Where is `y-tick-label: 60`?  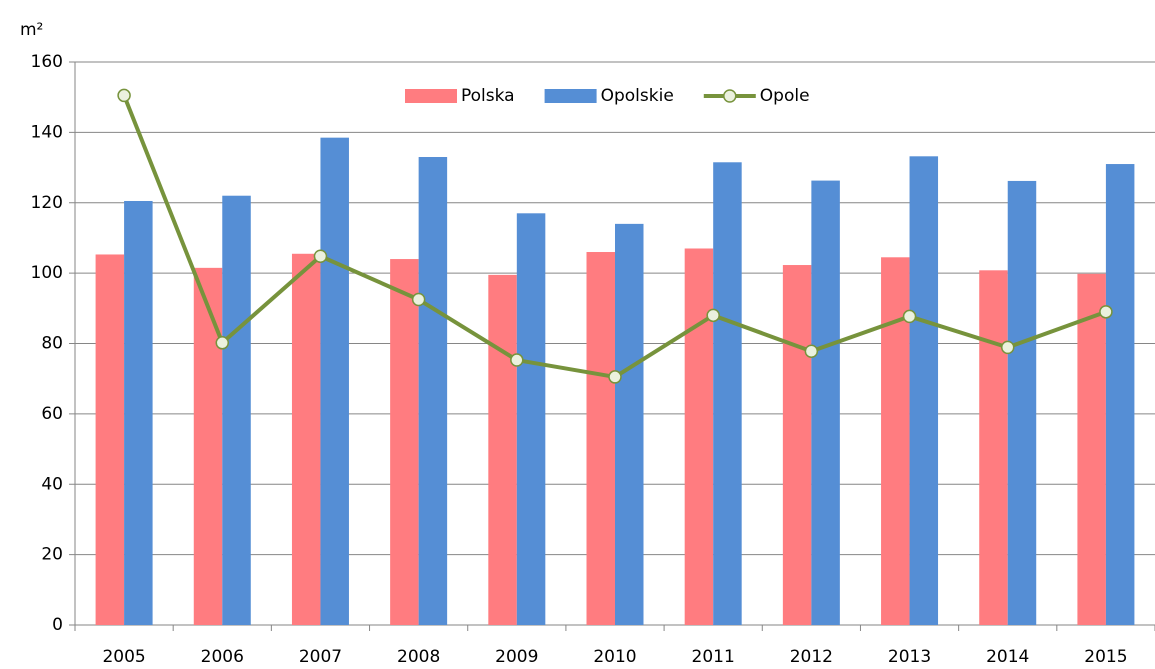 y-tick-label: 60 is located at coordinates (52, 414).